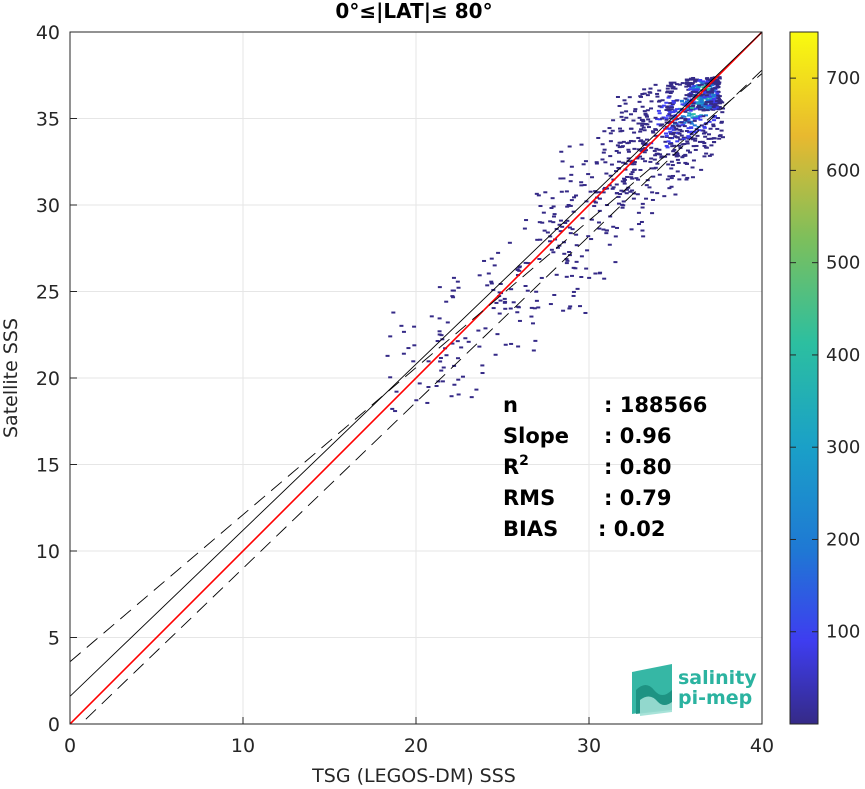  What do you see at coordinates (843, 78) in the screenshot?
I see `colorbar-tick-label: 700` at bounding box center [843, 78].